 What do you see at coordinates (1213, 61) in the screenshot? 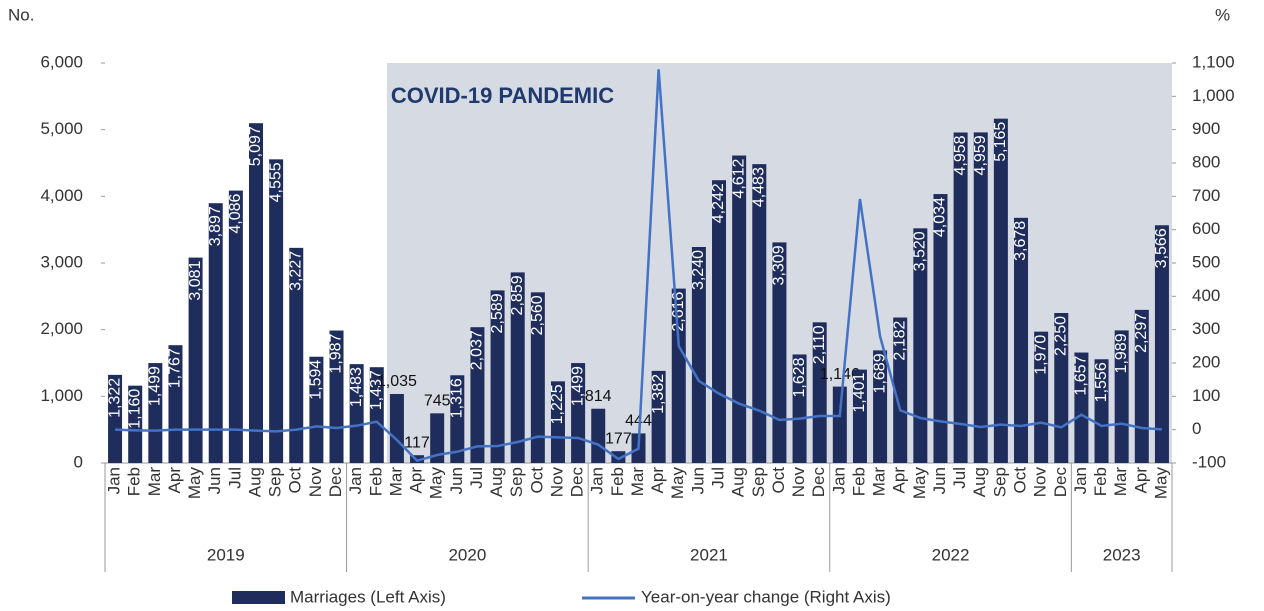
I see `y2-tick-label: 1,100` at bounding box center [1213, 61].